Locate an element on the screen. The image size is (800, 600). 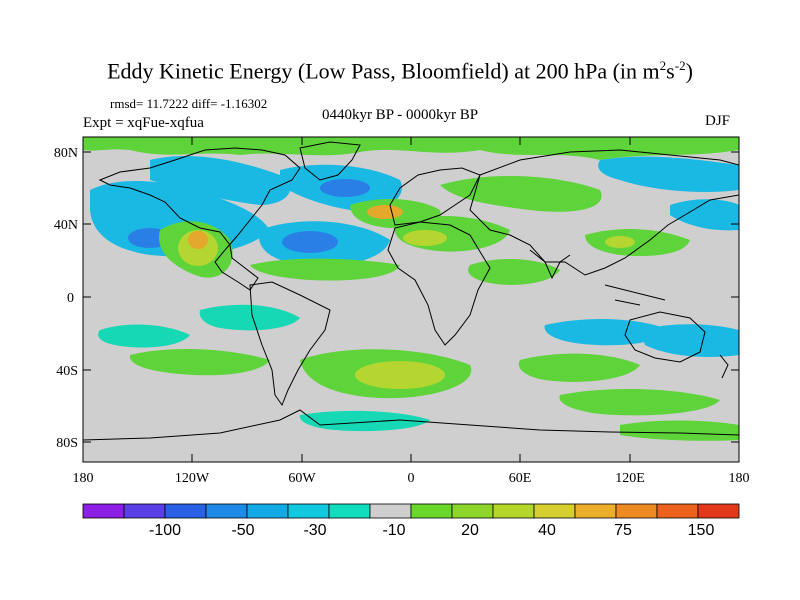
longitude-labels: 180 120W 60W 0 60E 120E 180 is located at coordinates (411, 478).